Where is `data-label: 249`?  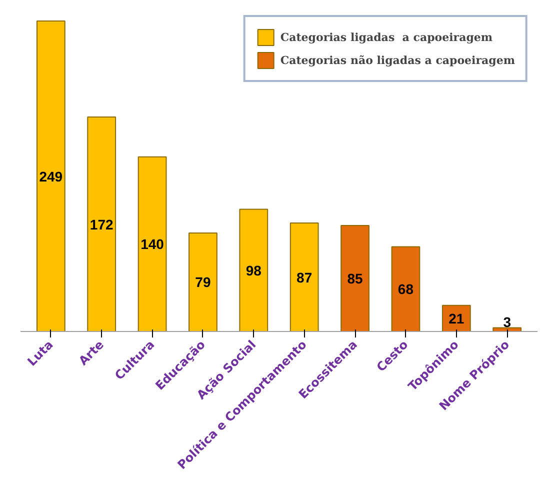 data-label: 249 is located at coordinates (51, 176).